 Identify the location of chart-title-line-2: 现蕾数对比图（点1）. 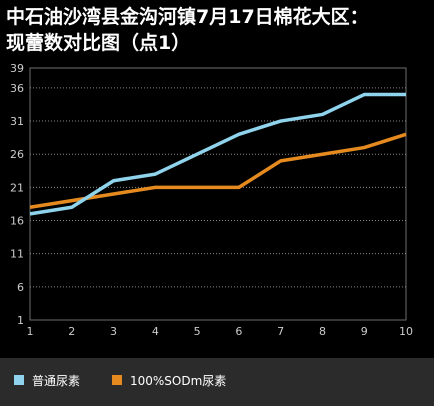
(98, 43).